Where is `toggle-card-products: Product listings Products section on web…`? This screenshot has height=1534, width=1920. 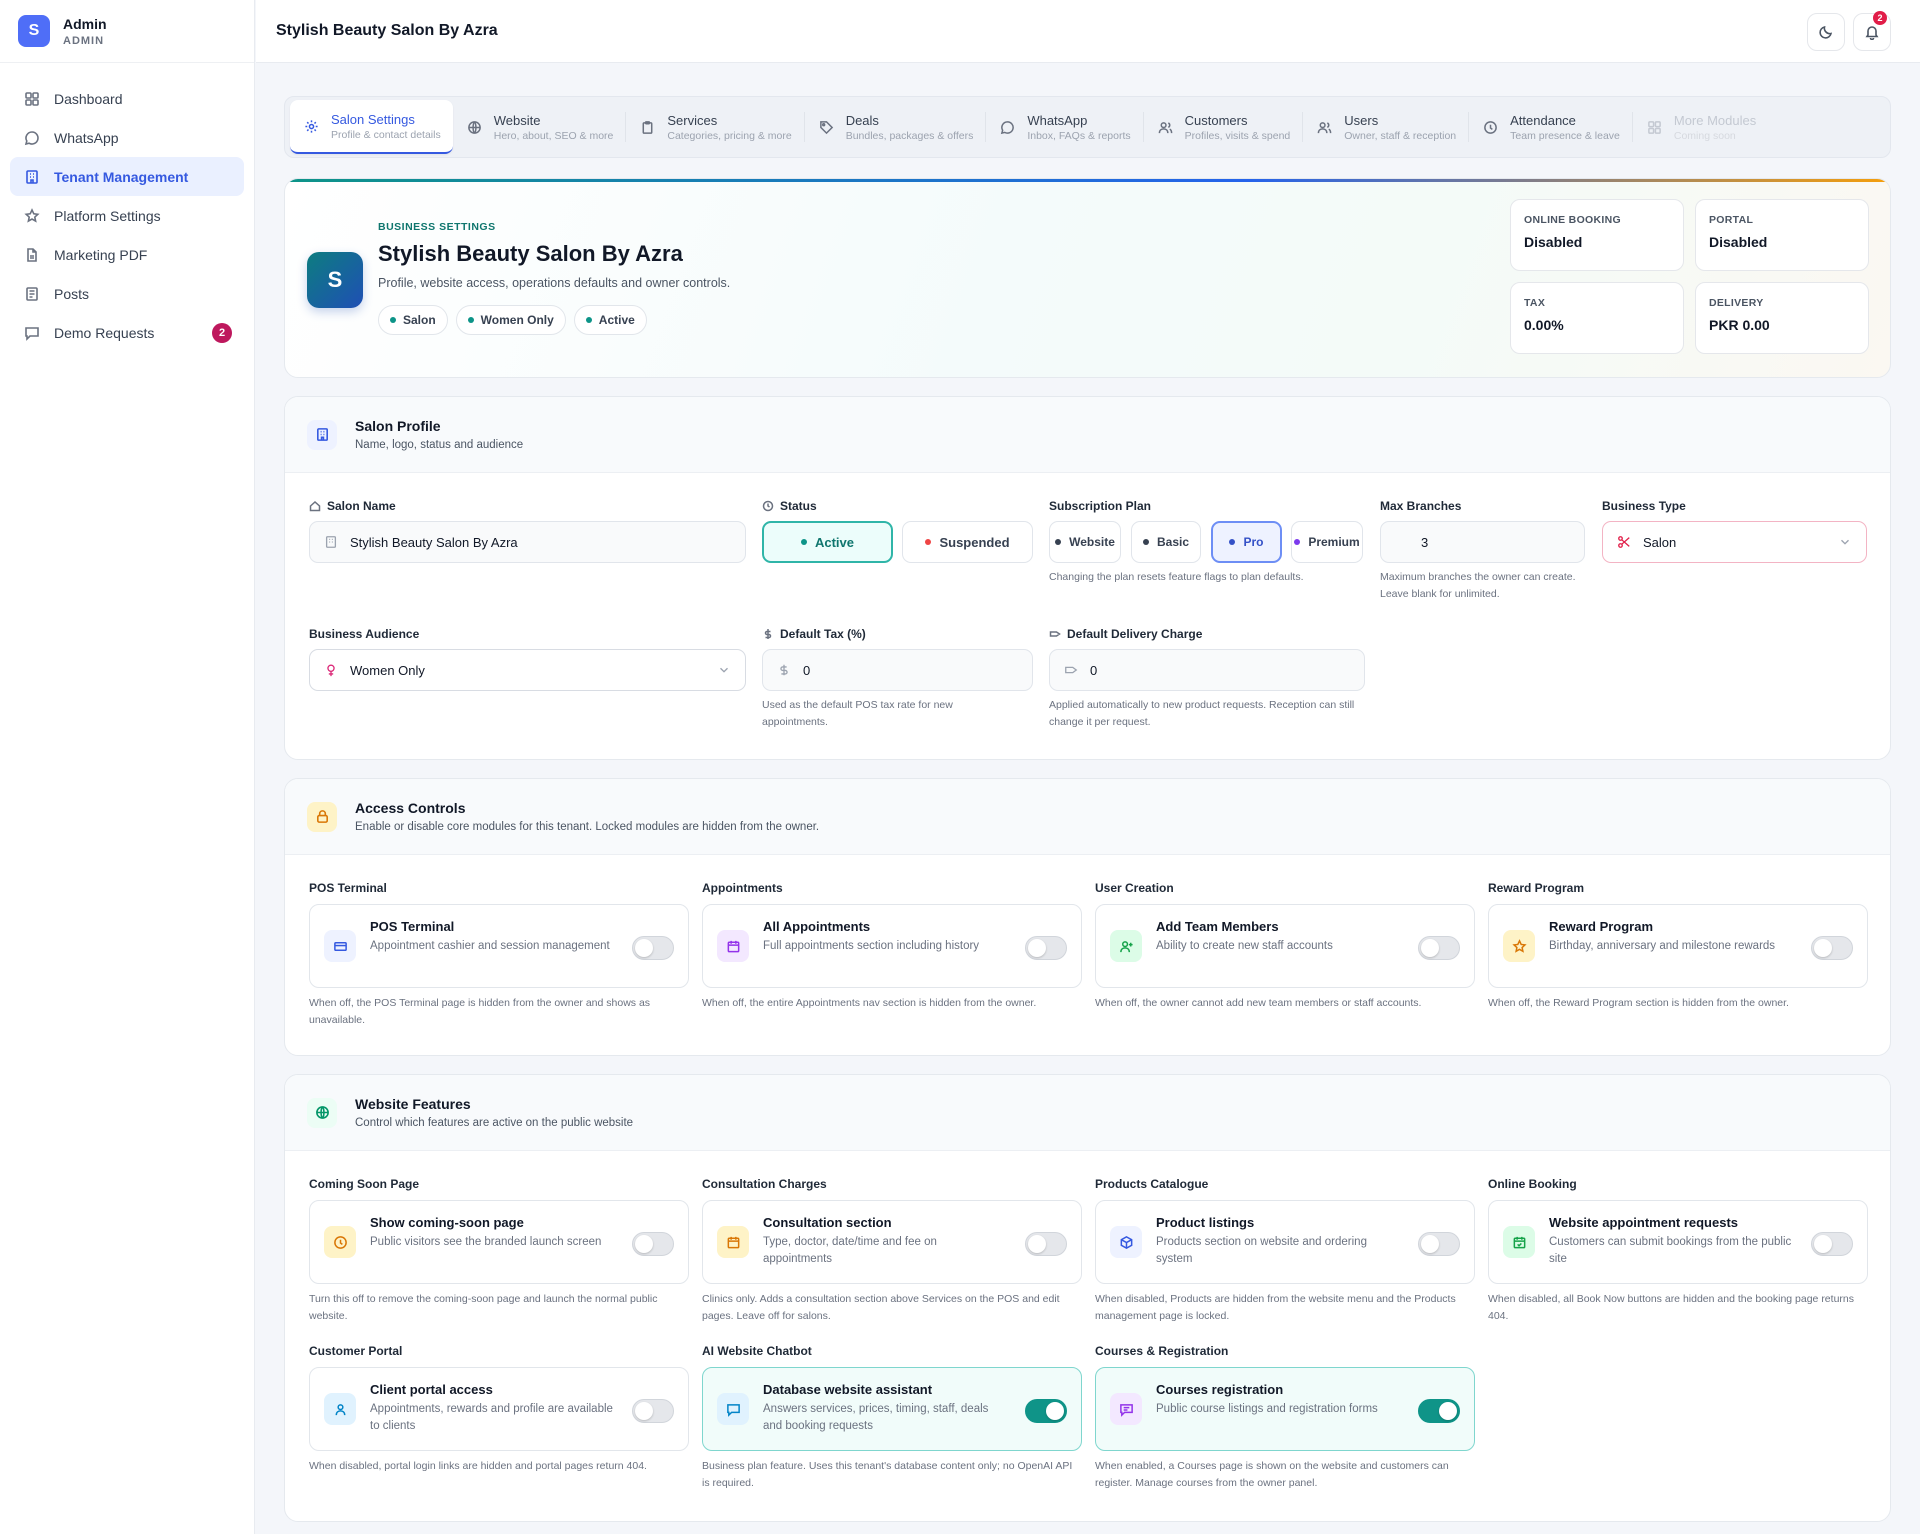
toggle-card-products: Product listings Products section on web… is located at coordinates (1285, 1242).